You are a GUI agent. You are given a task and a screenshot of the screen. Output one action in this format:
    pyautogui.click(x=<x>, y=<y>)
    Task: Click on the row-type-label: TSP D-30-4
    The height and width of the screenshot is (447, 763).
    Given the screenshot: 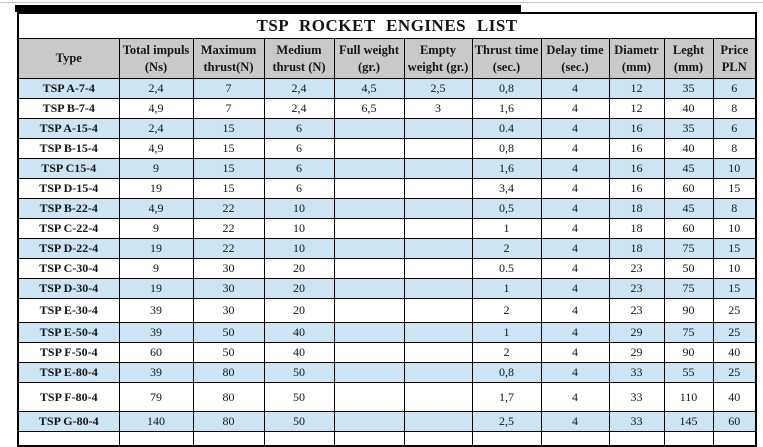 What is the action you would take?
    pyautogui.click(x=68, y=288)
    